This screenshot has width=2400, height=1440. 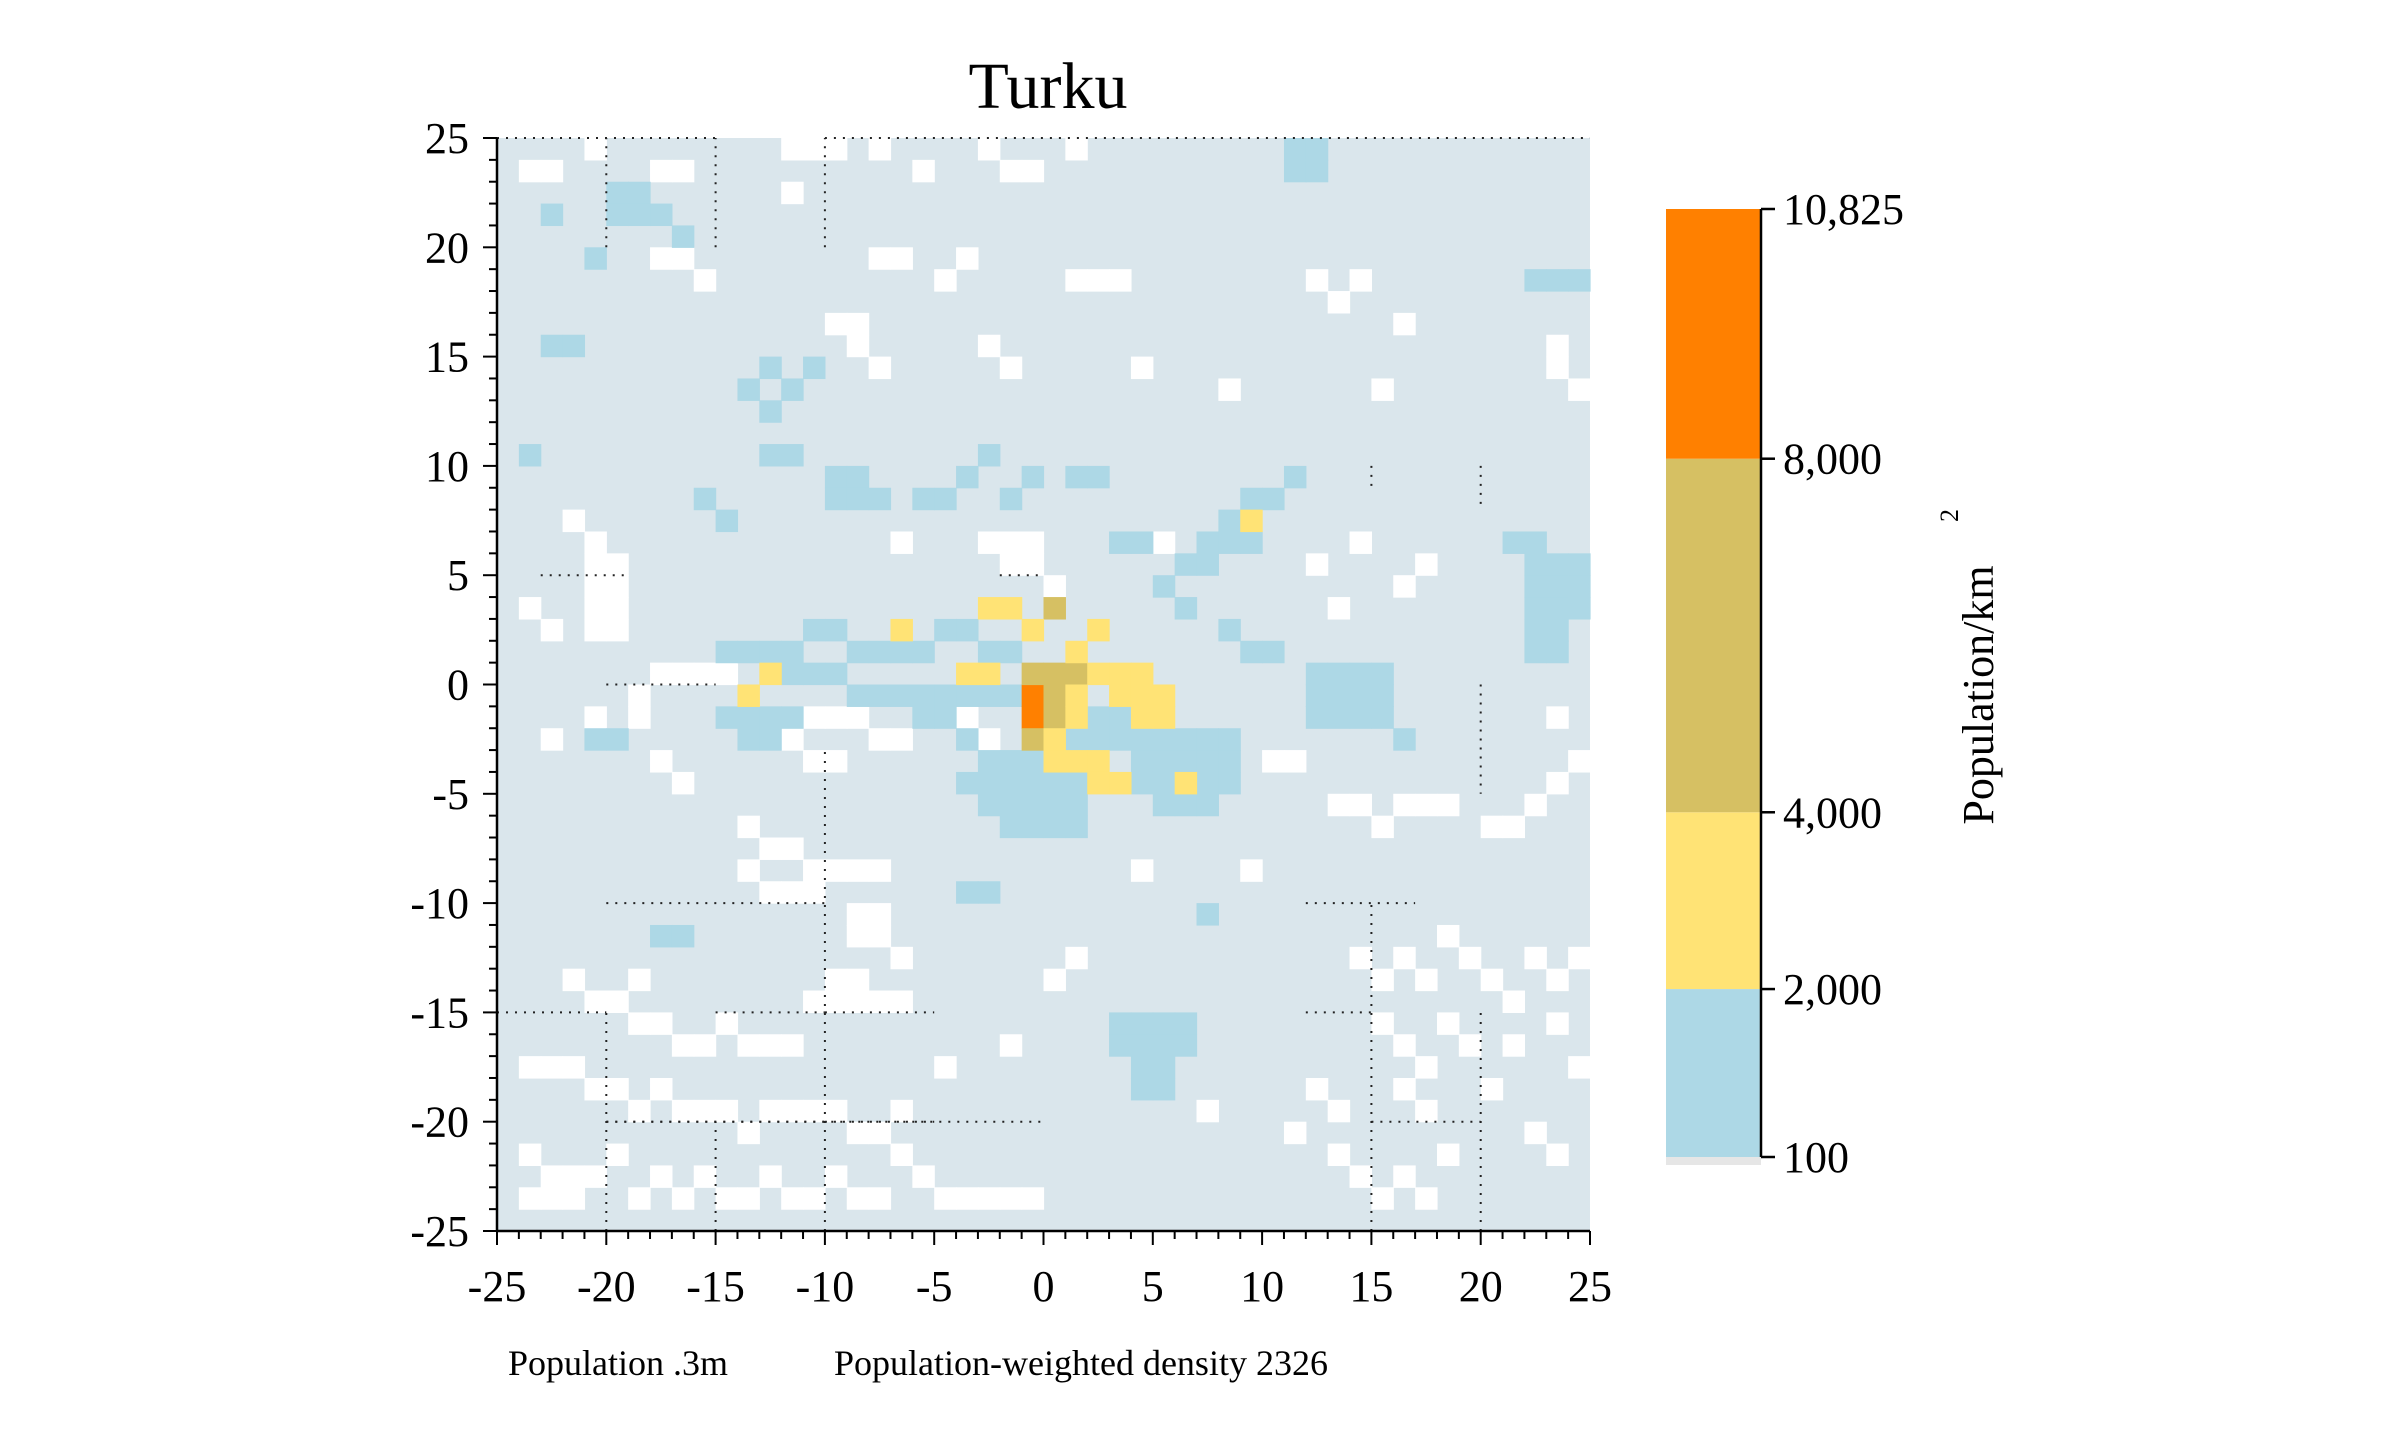 What do you see at coordinates (1832, 812) in the screenshot?
I see `colorbar-tick-label: 4,000` at bounding box center [1832, 812].